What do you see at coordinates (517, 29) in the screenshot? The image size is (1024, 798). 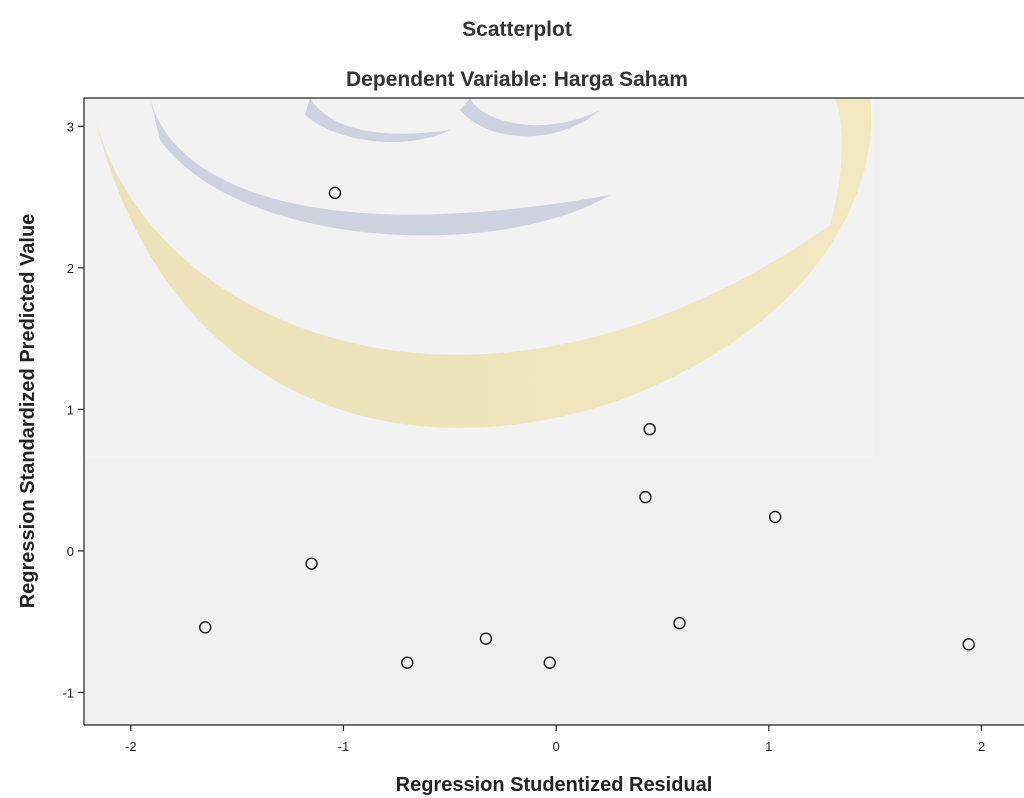 I see `chart-title: Scatterplot` at bounding box center [517, 29].